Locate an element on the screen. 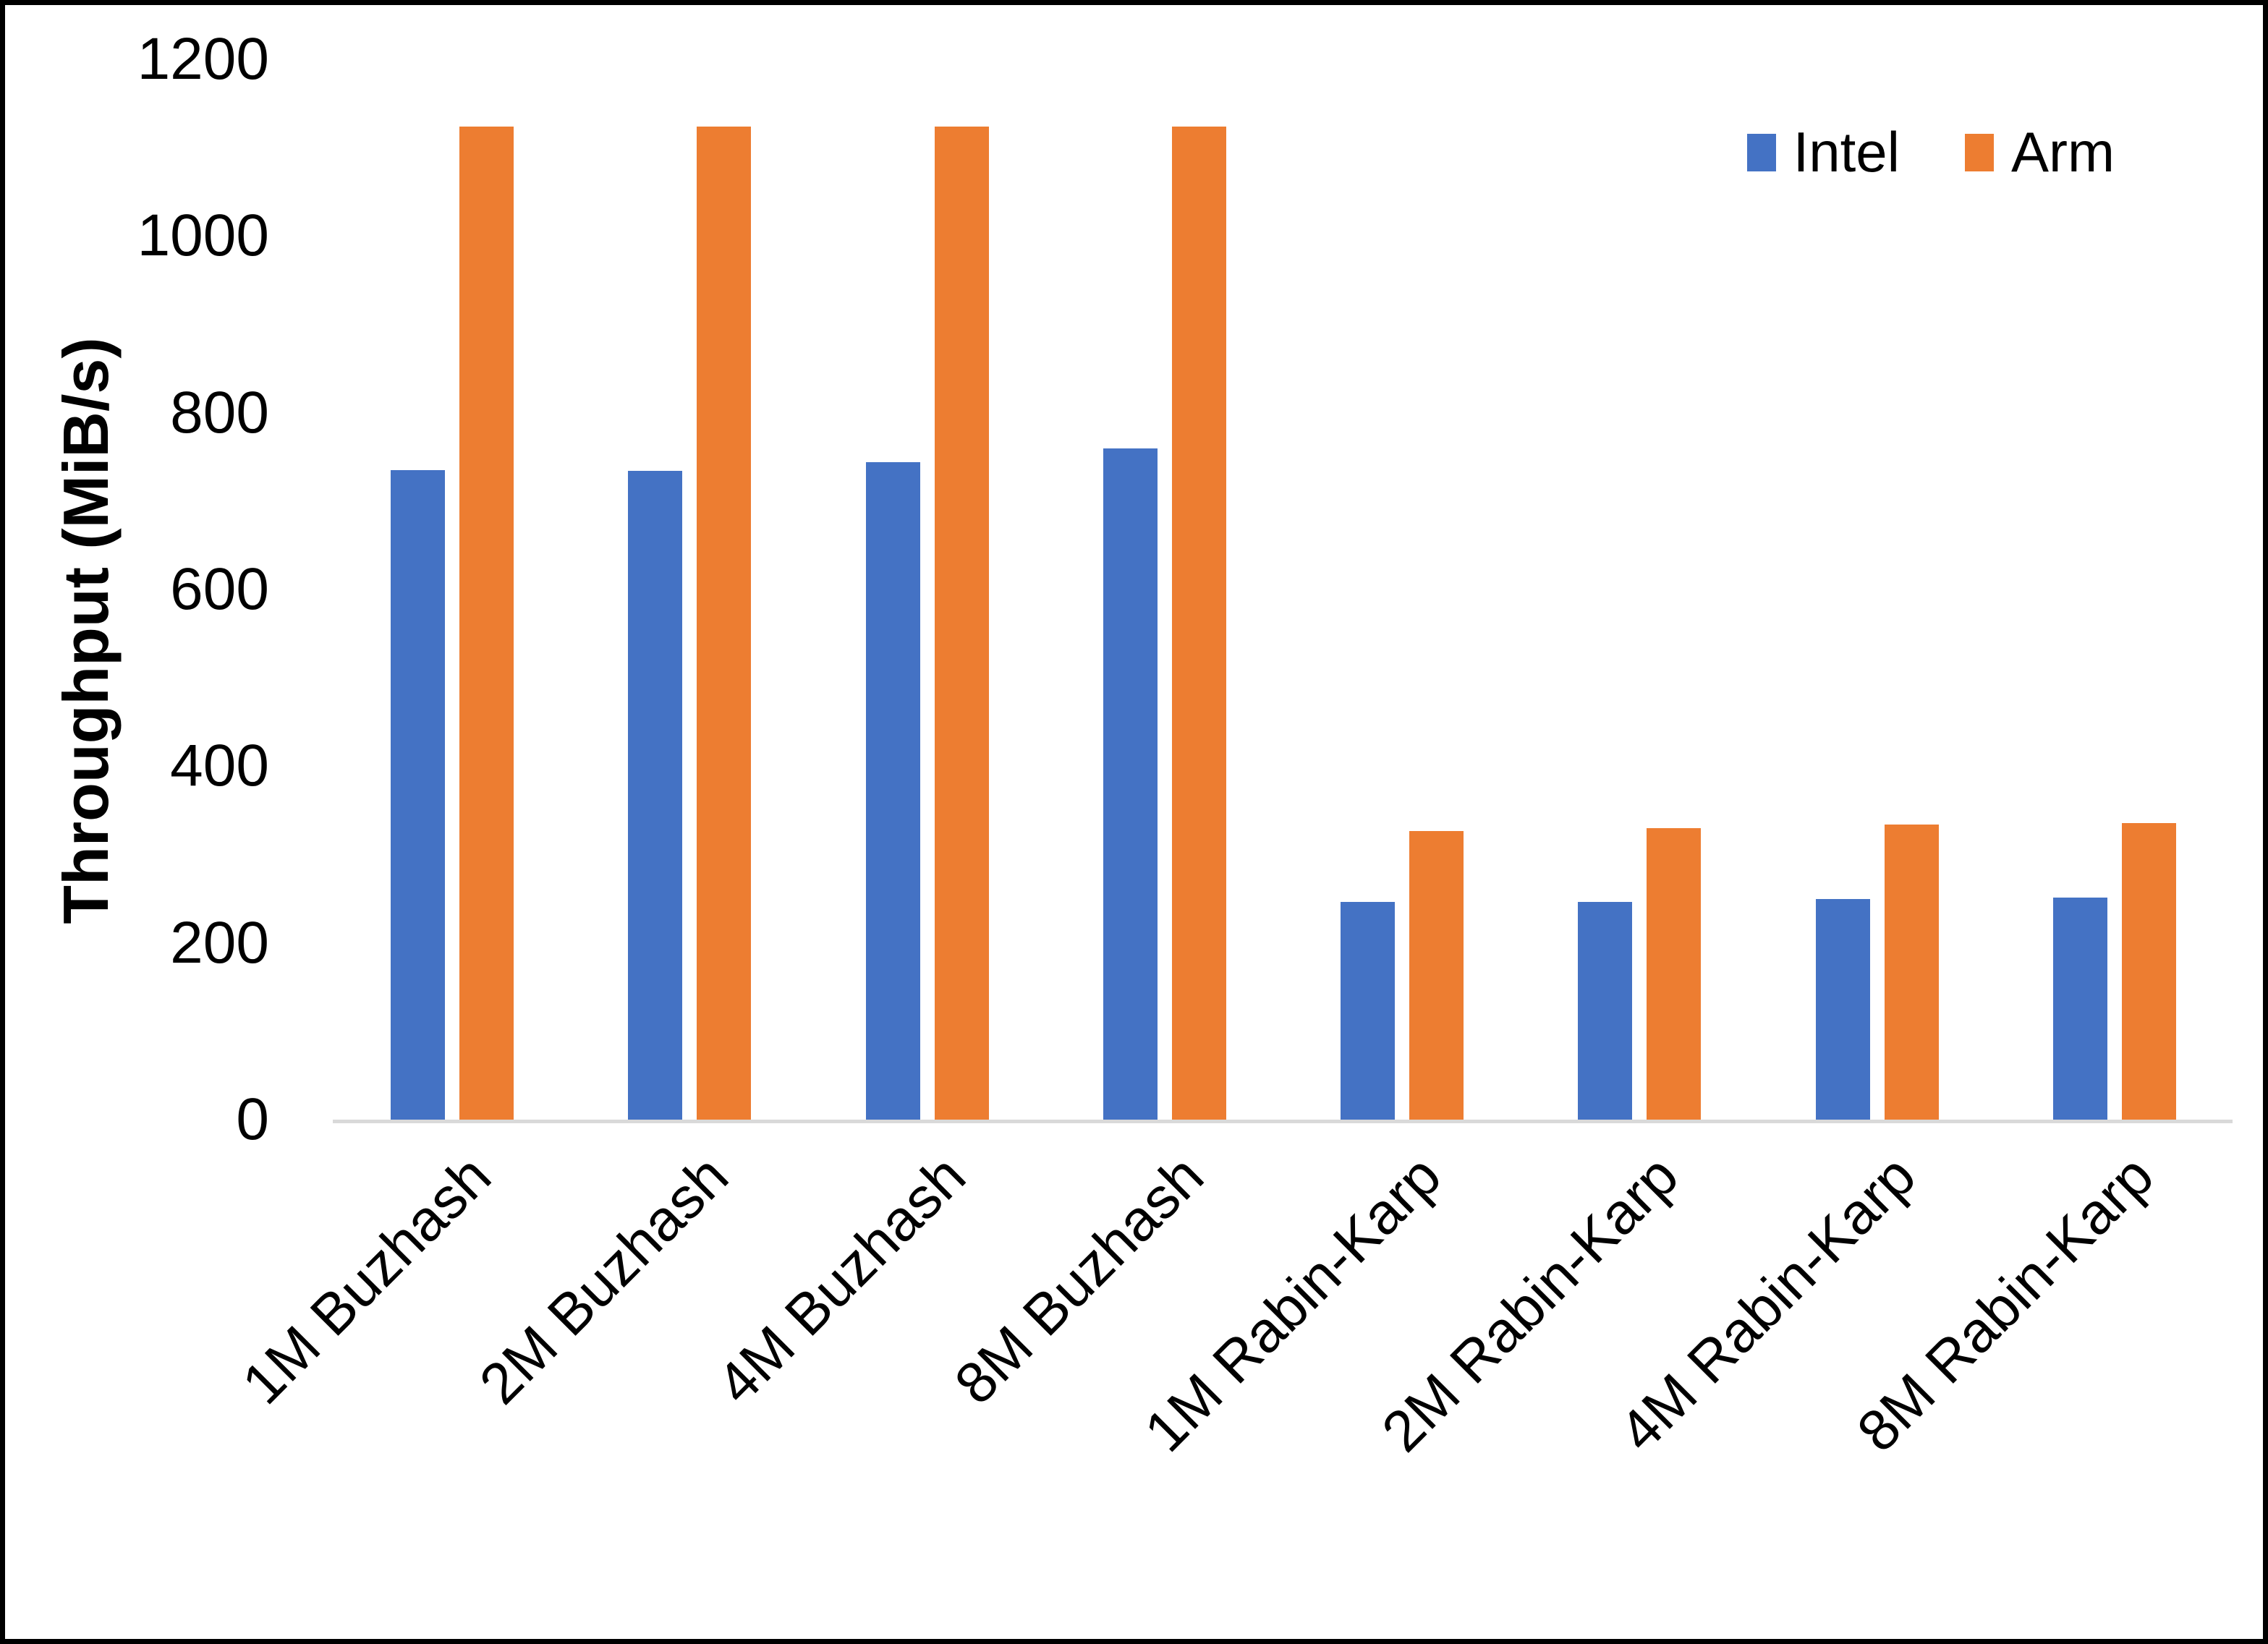 This screenshot has height=1644, width=2268. bar-arm-1m-buzhash is located at coordinates (486, 623).